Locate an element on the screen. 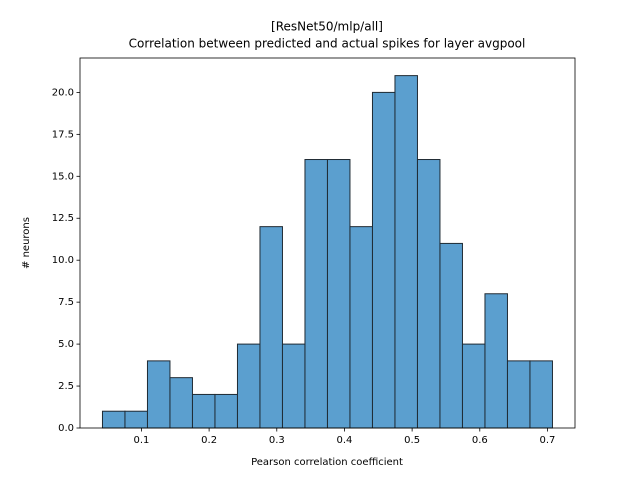 Image resolution: width=640 pixels, height=480 pixels. x-axis-label: Pearson correlation coefficient is located at coordinates (327, 462).